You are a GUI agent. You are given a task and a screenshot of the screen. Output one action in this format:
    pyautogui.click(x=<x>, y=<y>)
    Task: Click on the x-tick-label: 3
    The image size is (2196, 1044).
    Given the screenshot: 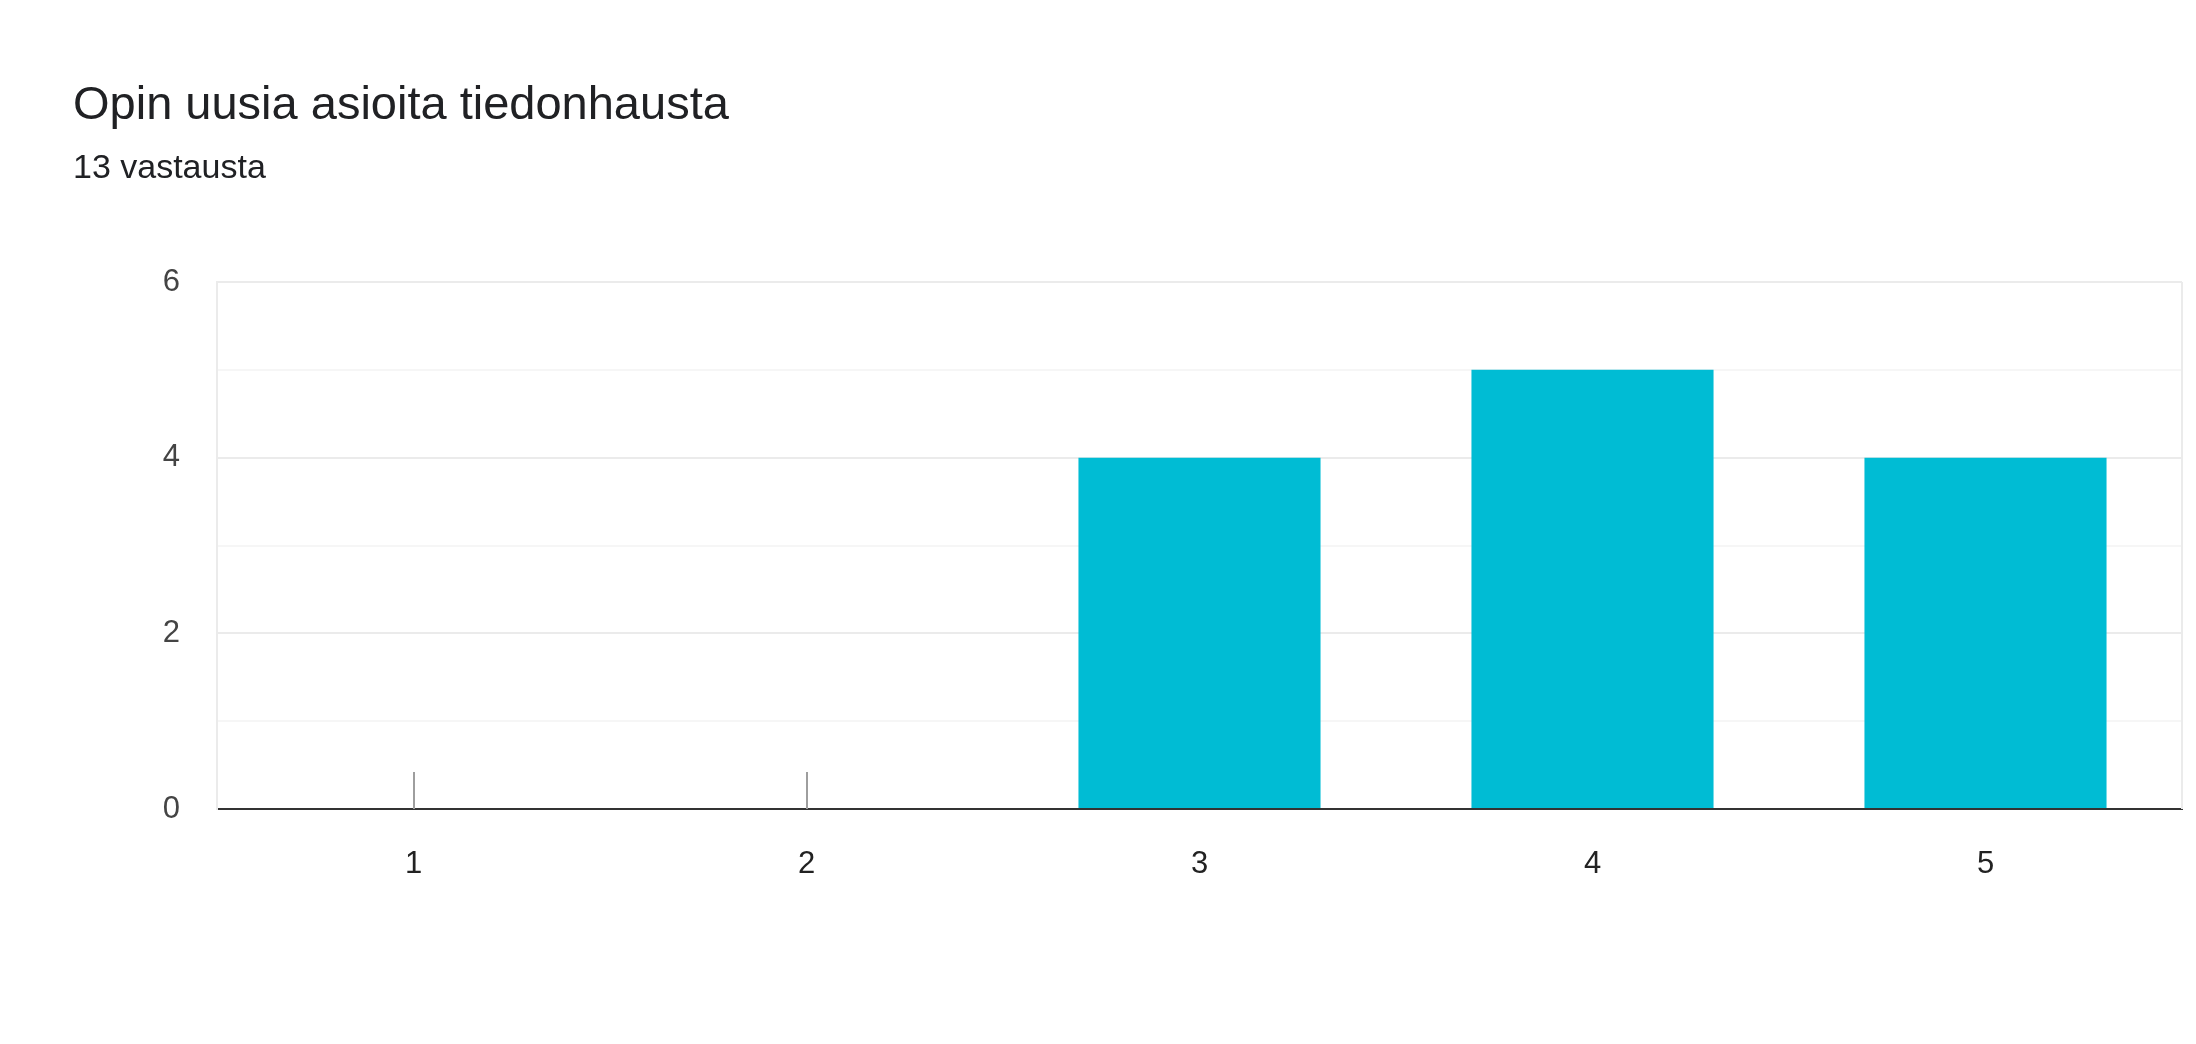 What is the action you would take?
    pyautogui.click(x=1199, y=863)
    